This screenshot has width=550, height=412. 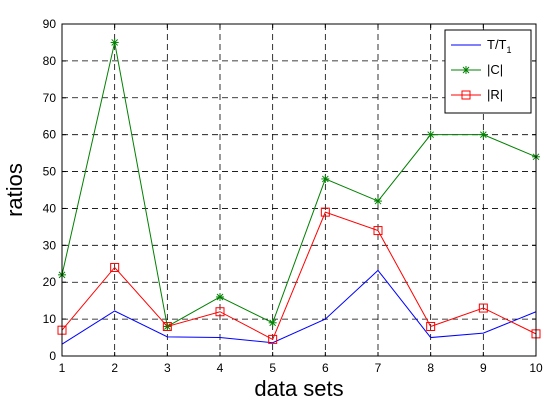 What do you see at coordinates (50, 208) in the screenshot?
I see `y-tick-label: 40` at bounding box center [50, 208].